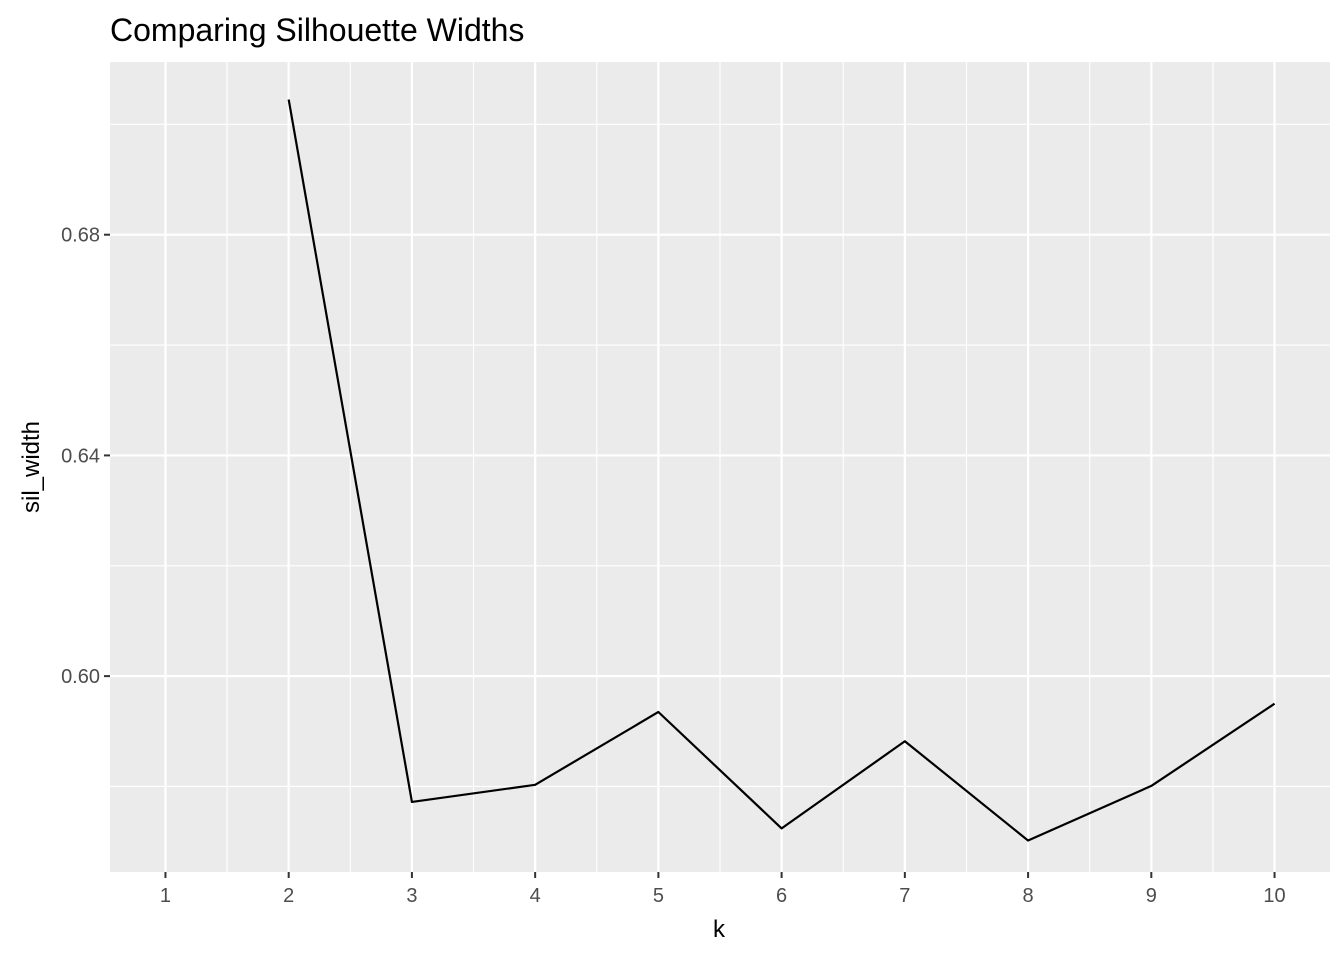  I want to click on x-tick-label: 5, so click(658, 896).